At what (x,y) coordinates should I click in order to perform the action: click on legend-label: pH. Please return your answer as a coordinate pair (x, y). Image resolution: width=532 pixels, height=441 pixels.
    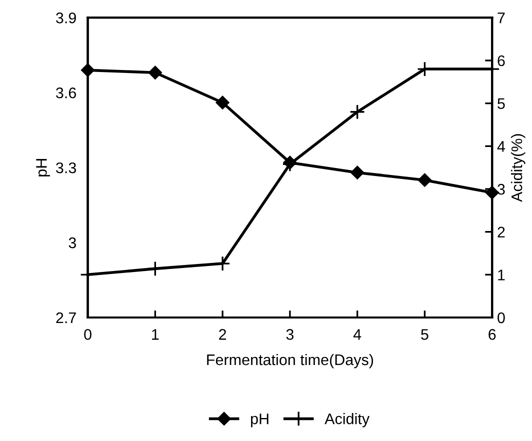
    Looking at the image, I should click on (259, 421).